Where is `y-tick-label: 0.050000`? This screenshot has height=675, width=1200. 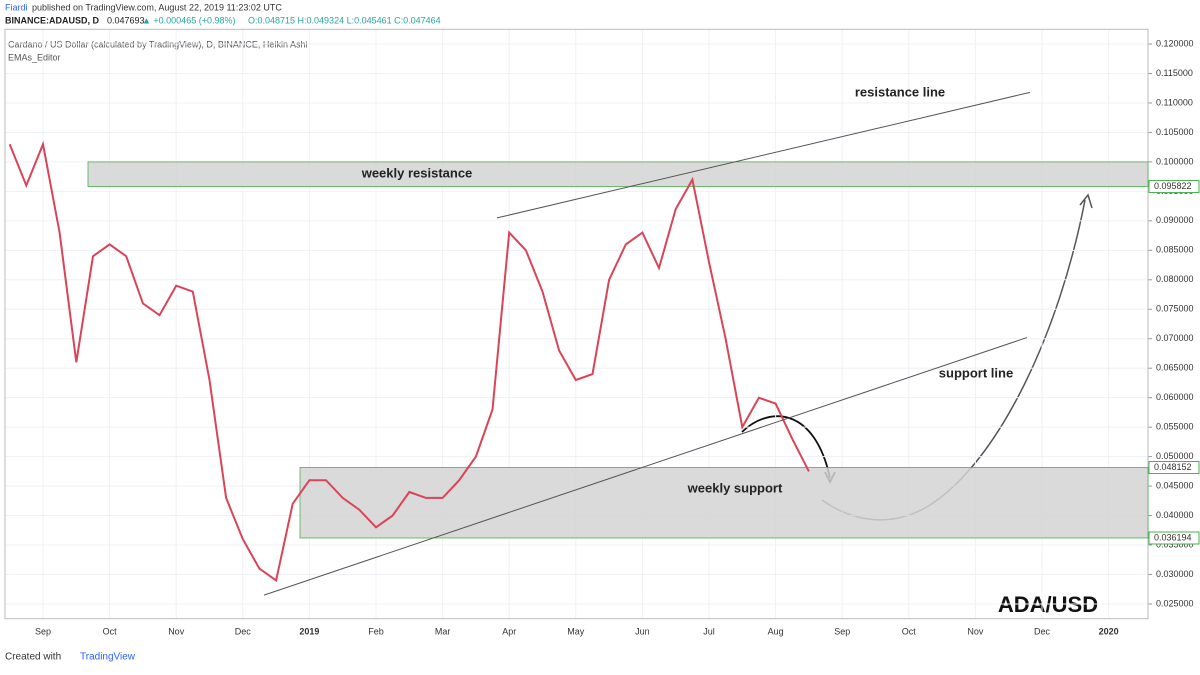 y-tick-label: 0.050000 is located at coordinates (1175, 456).